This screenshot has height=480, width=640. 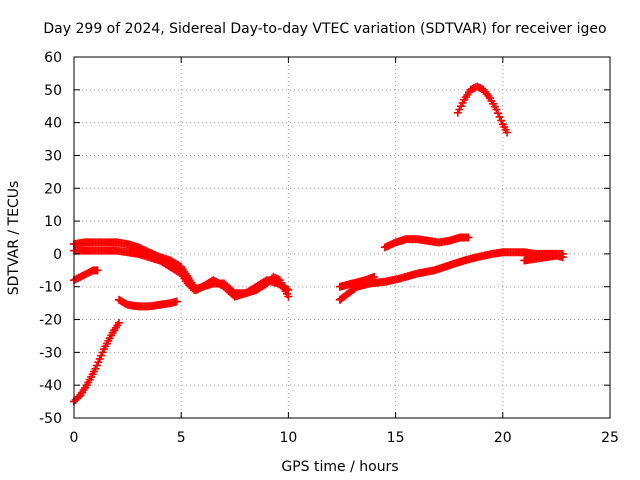 I want to click on series-arc-h, so click(x=426, y=242).